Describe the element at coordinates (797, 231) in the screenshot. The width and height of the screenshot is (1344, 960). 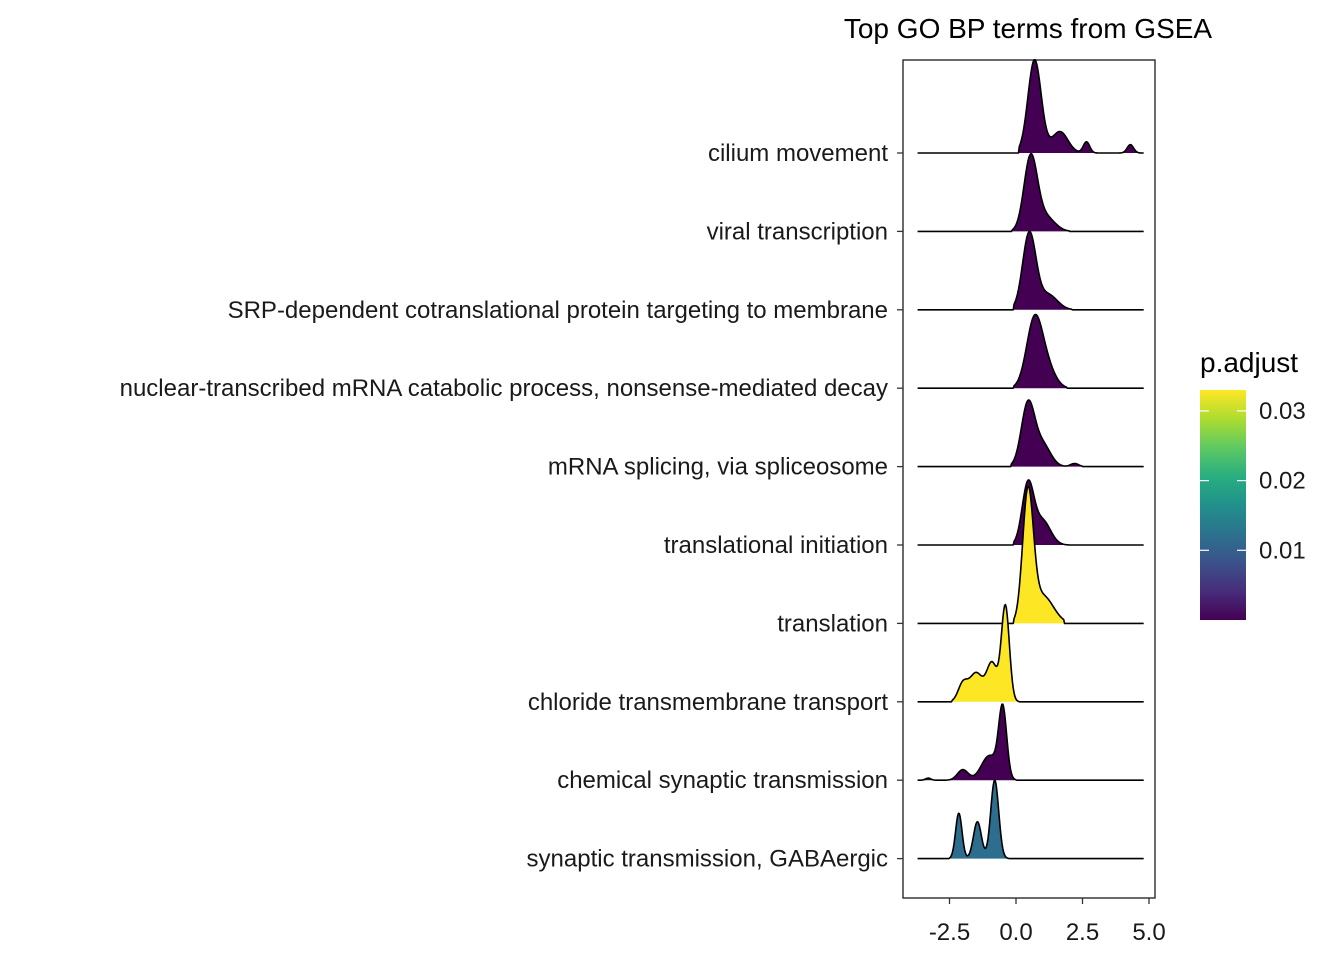
I see `y-tick-label: viral transcription` at that location.